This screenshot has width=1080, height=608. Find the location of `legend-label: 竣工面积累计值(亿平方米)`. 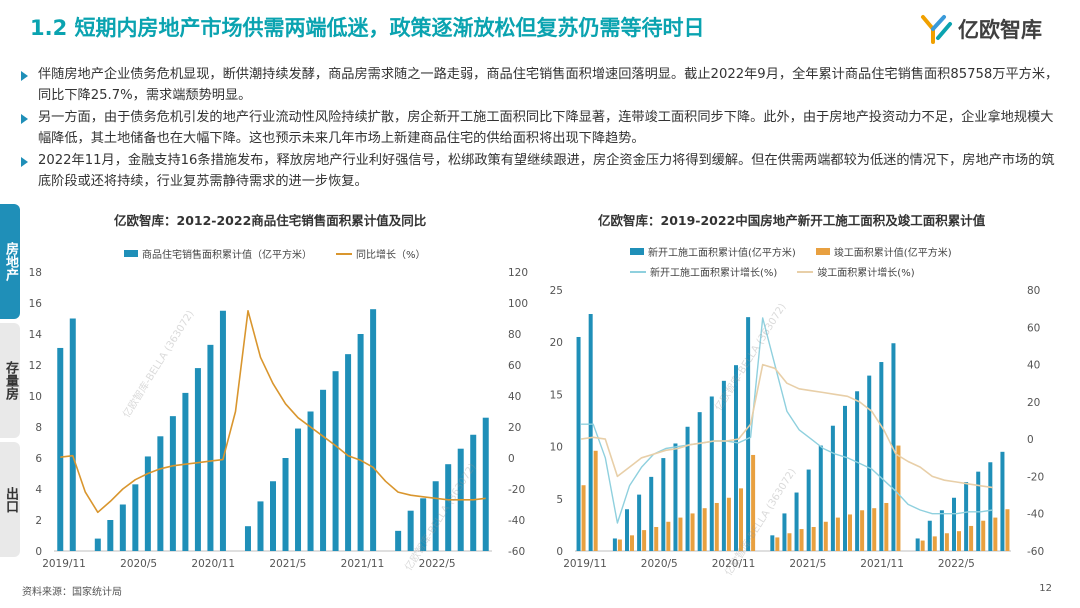

legend-label: 竣工面积累计值(亿平方米) is located at coordinates (892, 253).